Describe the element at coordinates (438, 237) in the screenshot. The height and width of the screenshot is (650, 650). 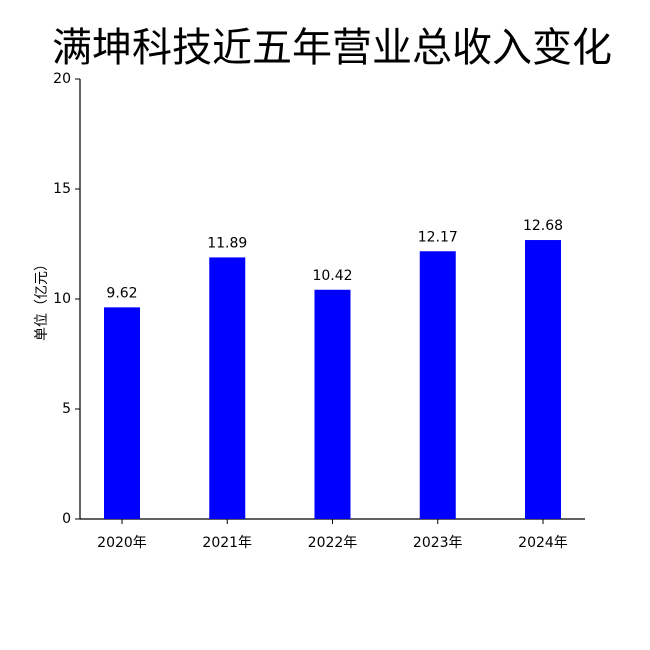
I see `data-label: 12.17` at that location.